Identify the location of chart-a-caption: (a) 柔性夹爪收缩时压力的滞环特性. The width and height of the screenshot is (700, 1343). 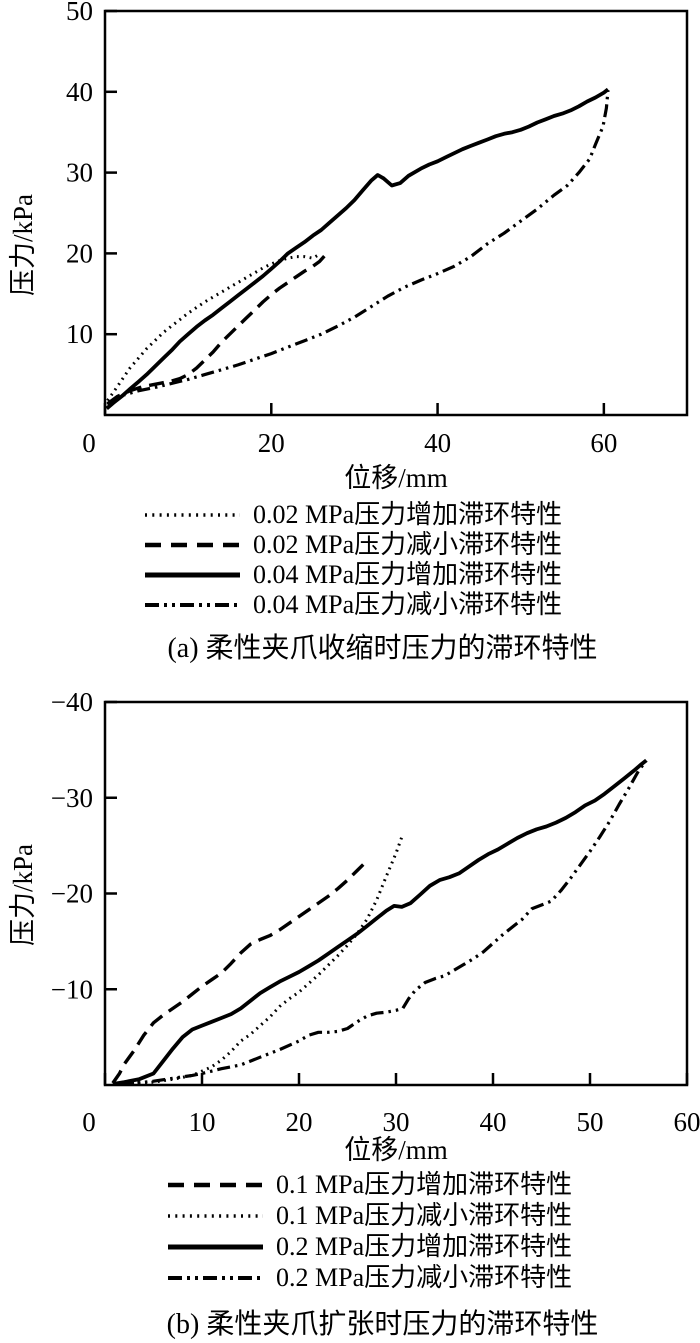
(382, 648).